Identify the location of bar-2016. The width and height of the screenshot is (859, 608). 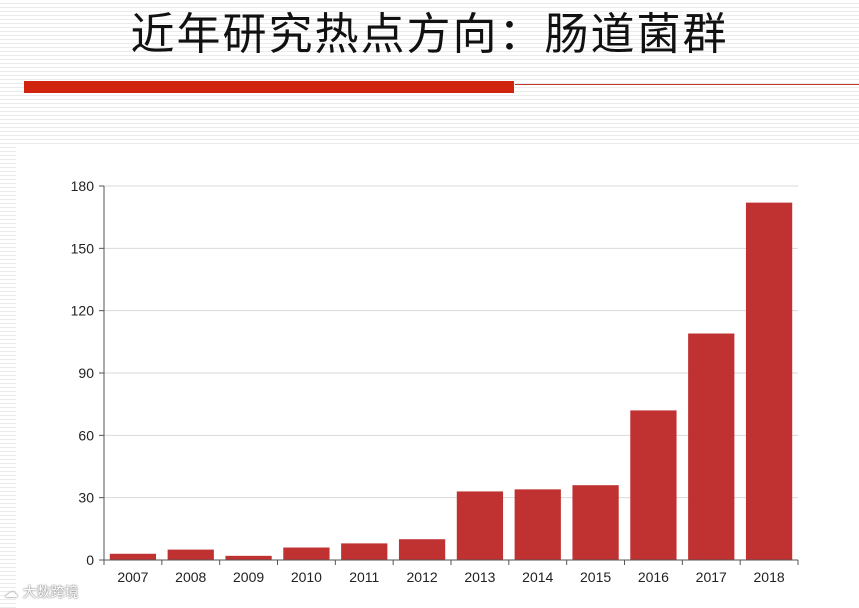
(653, 485).